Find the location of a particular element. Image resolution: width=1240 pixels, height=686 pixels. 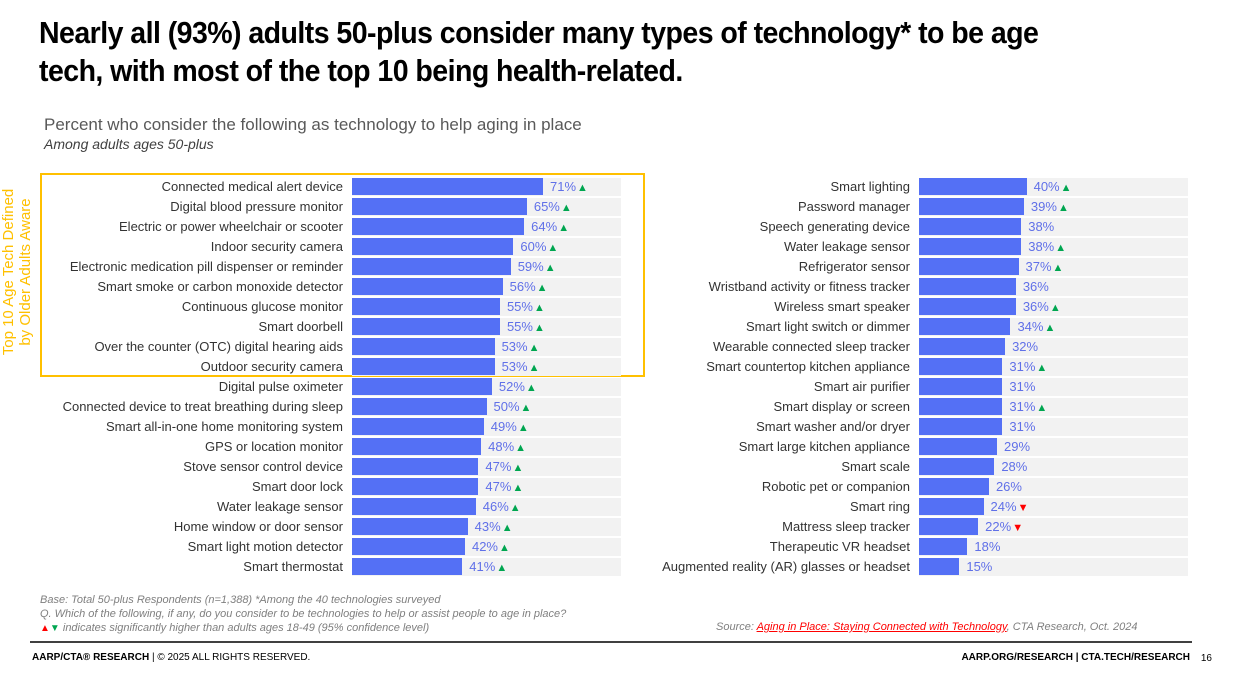

value-text: 46% is located at coordinates (495, 506).